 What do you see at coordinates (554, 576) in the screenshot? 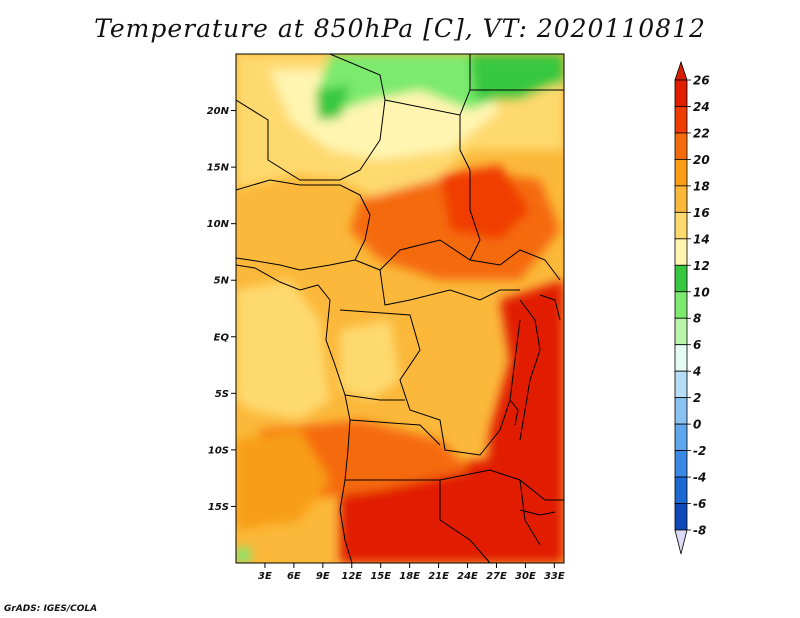
I see `lon-tick-label: 33E` at bounding box center [554, 576].